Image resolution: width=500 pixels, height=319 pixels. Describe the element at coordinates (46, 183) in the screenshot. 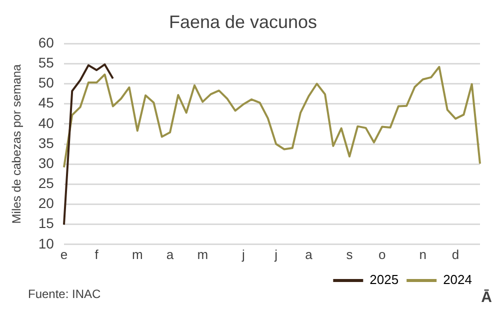

I see `y-tick-label: 25` at that location.